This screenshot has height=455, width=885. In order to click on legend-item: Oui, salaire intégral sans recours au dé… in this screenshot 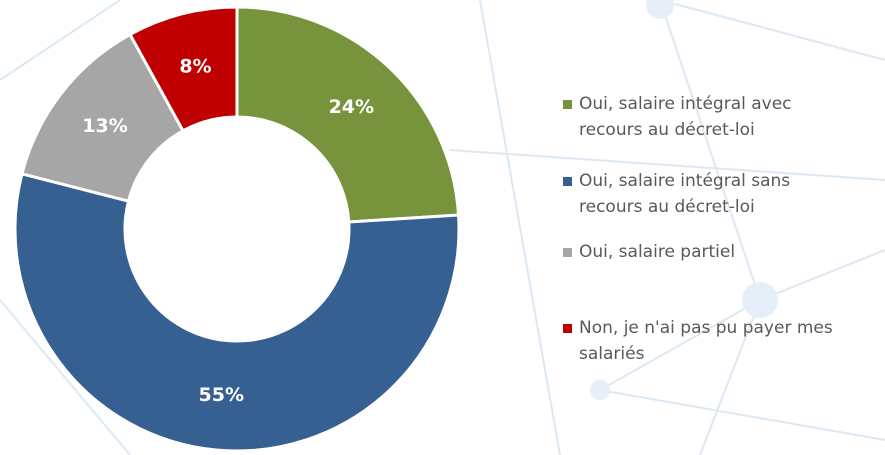, I will do `click(703, 194)`.